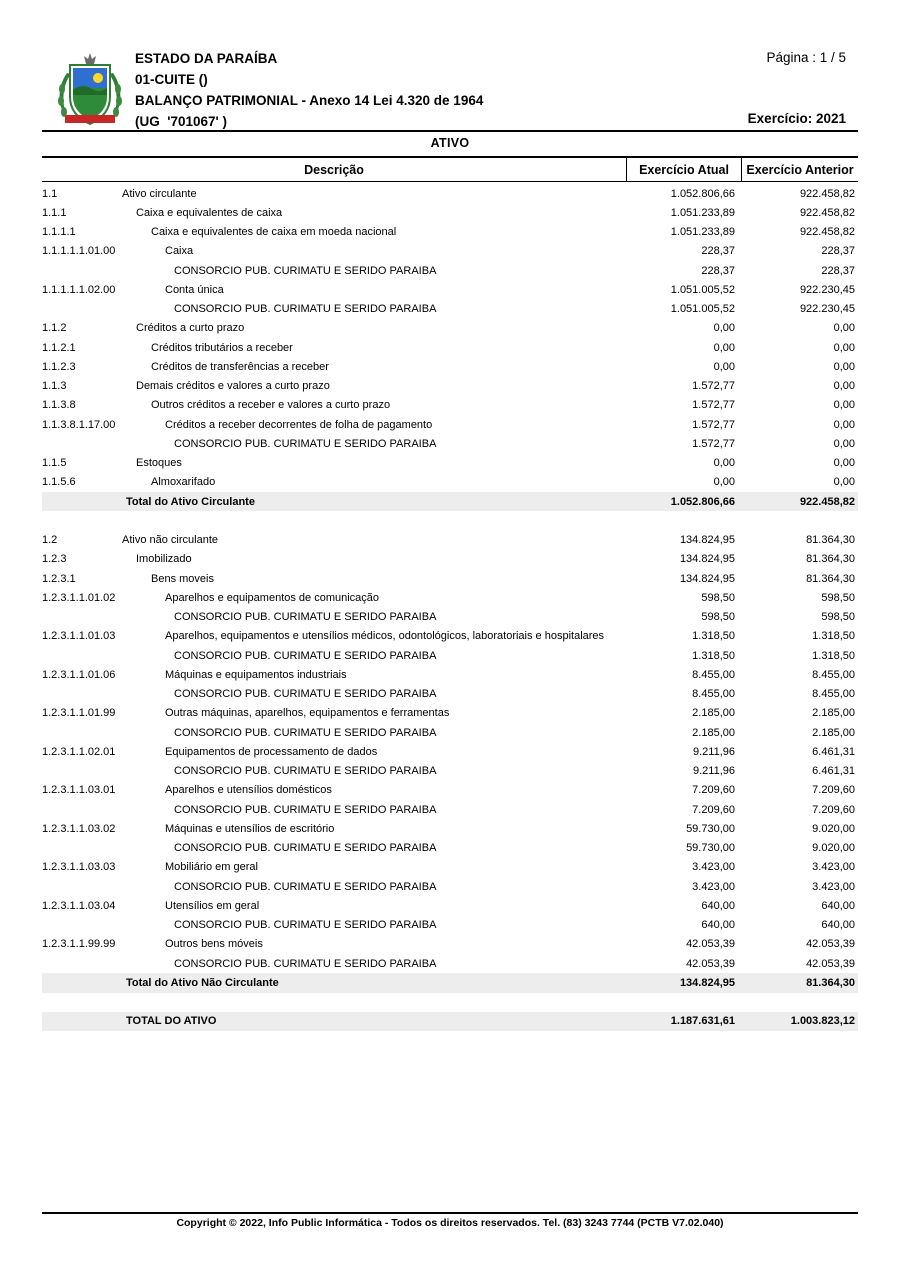  I want to click on table-row: 1.2.3.1 Bens moveis 134.824,95 81.364,30, so click(450, 578).